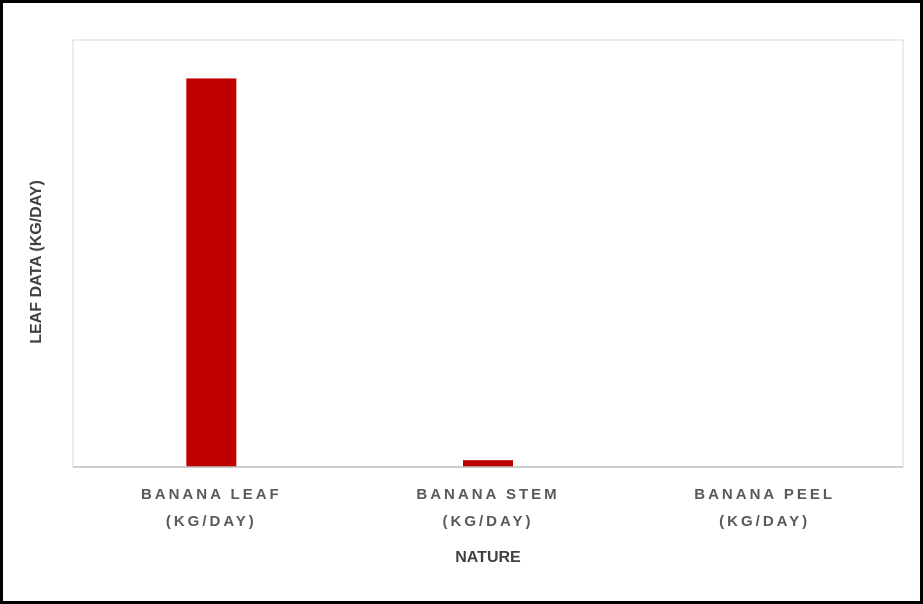  I want to click on x-tick-label: BANANA PEEL (KG/DAY), so click(765, 508).